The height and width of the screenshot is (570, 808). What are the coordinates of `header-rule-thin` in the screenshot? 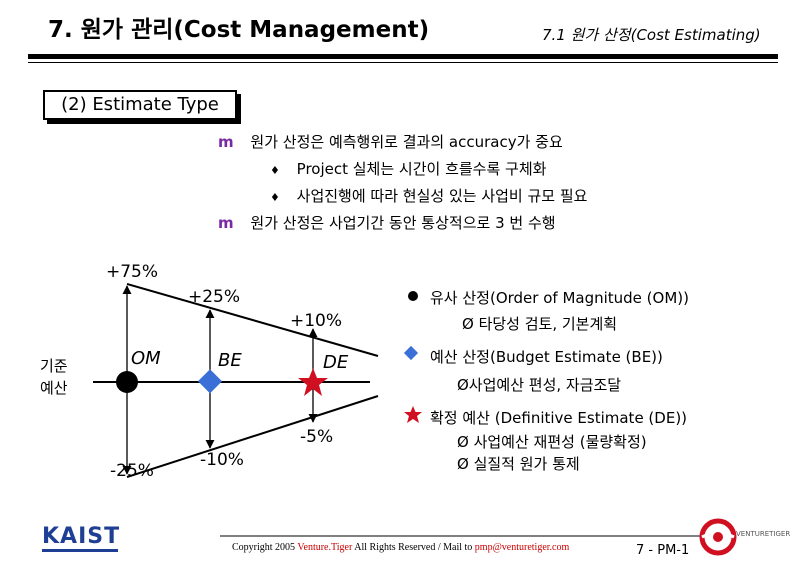 It's located at (403, 62).